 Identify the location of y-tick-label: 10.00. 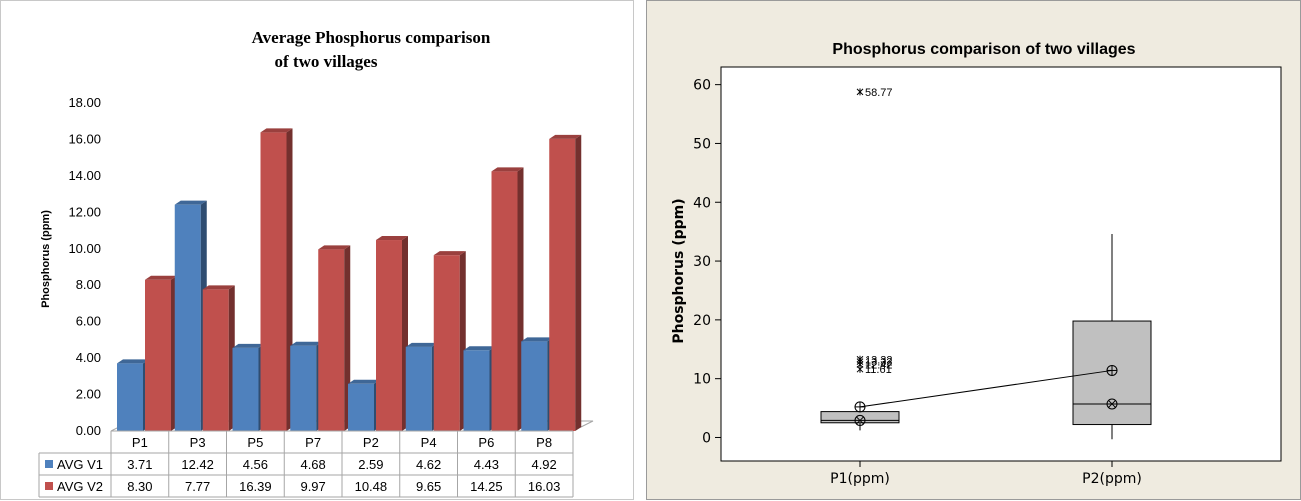
(84, 248).